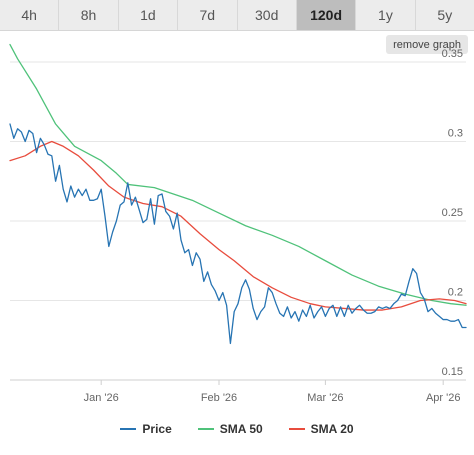 Image resolution: width=474 pixels, height=455 pixels. I want to click on legend-label-sma-50: SMA 50, so click(241, 429).